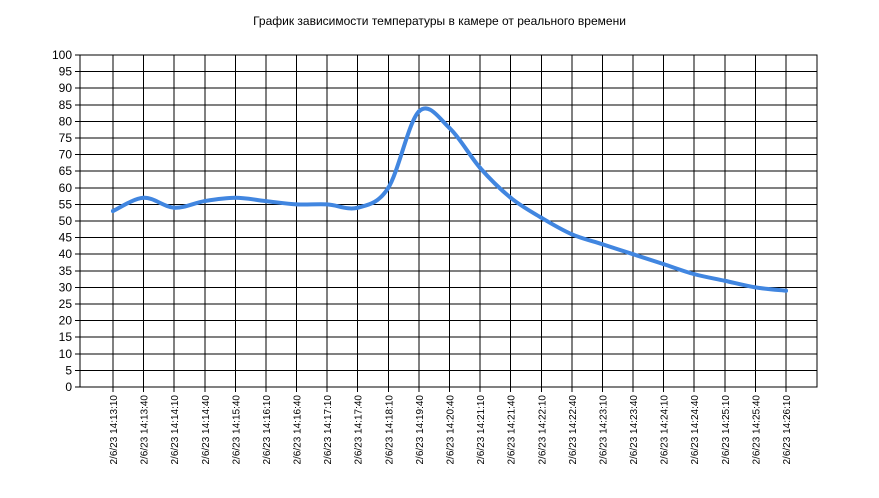 The height and width of the screenshot is (498, 879). What do you see at coordinates (726, 430) in the screenshot?
I see `x-tick-label: 2/6/23 14:25:10` at bounding box center [726, 430].